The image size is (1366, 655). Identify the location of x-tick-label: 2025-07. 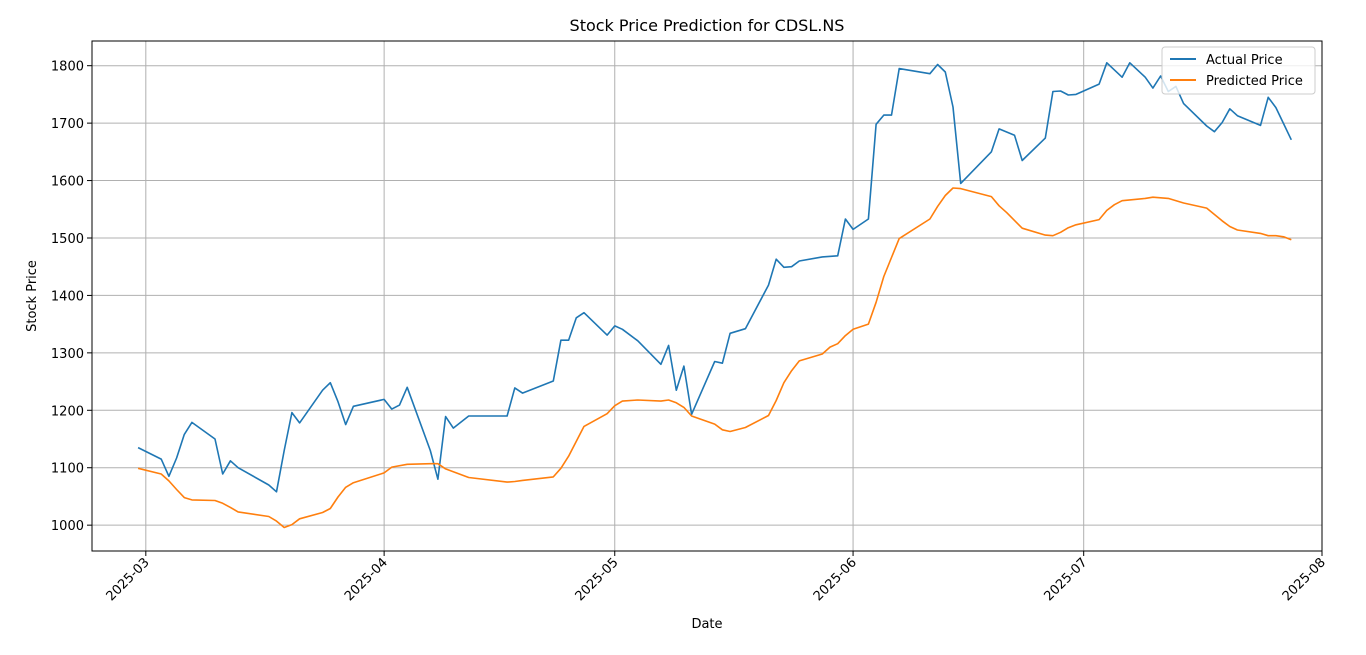
(1065, 579).